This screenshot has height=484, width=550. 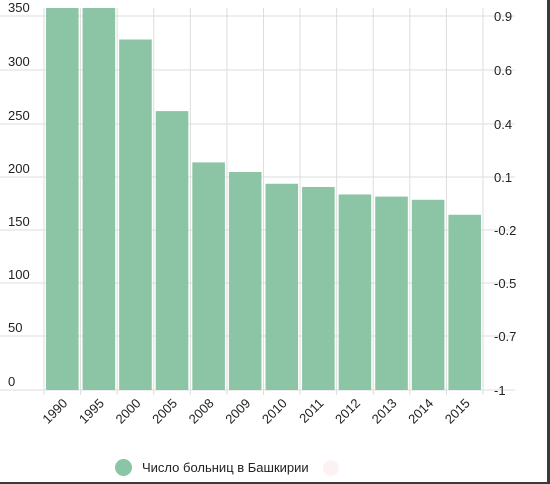 I want to click on legend-faded-marker-icon, so click(x=330, y=467).